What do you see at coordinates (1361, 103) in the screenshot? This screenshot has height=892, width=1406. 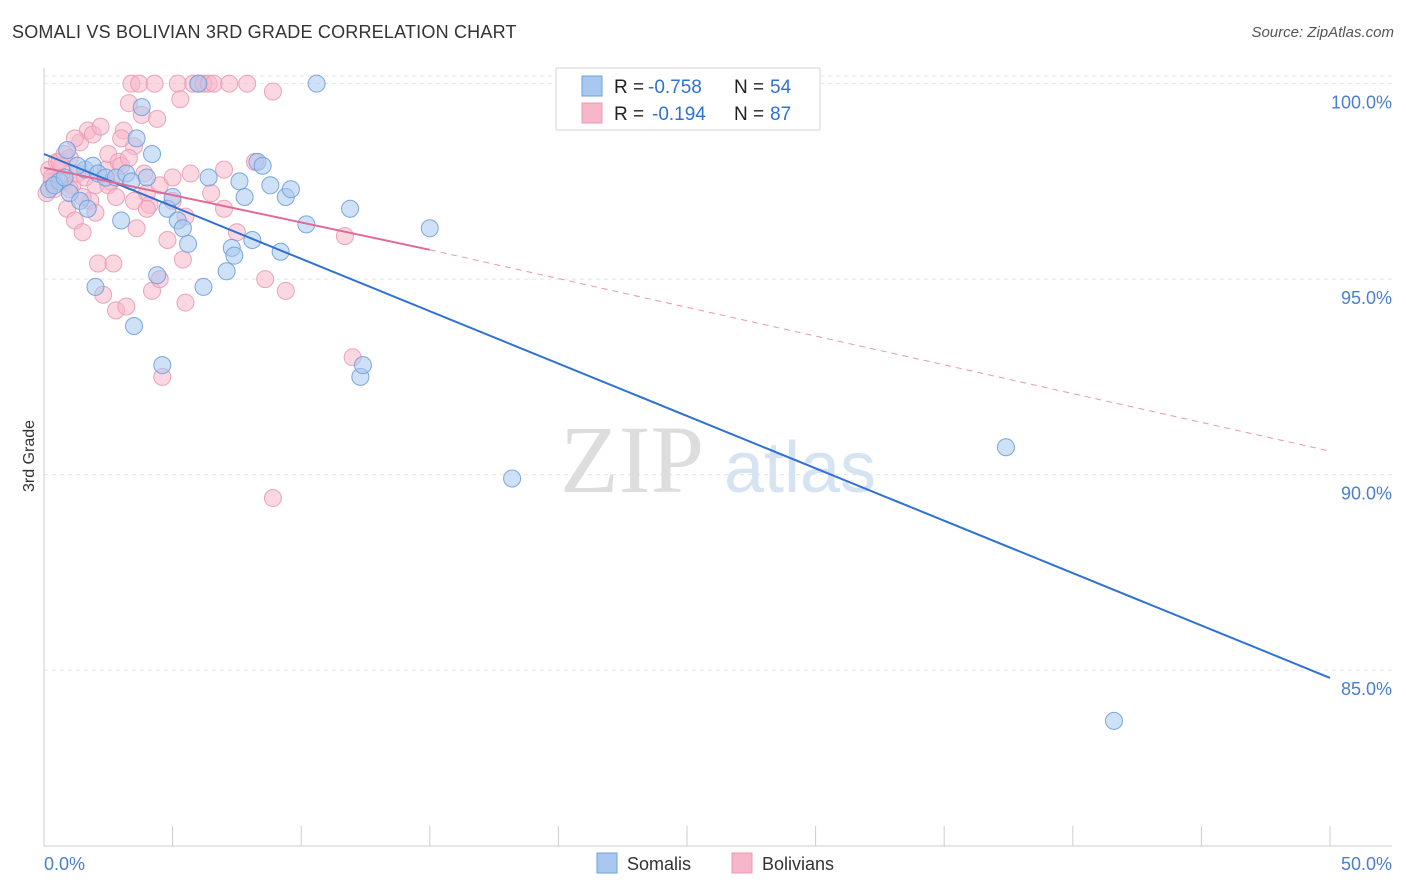 I see `y-tick-label: 100.0%` at bounding box center [1361, 103].